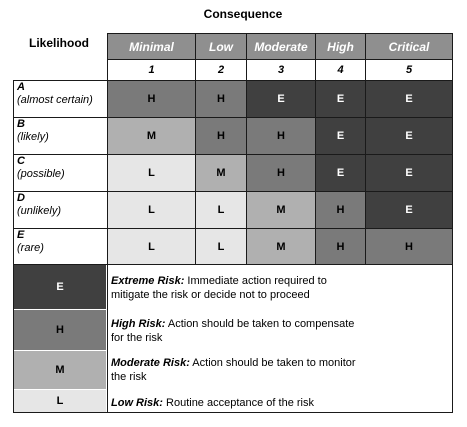 Image resolution: width=467 pixels, height=427 pixels. I want to click on row-label-a: A (almost certain), so click(60, 99).